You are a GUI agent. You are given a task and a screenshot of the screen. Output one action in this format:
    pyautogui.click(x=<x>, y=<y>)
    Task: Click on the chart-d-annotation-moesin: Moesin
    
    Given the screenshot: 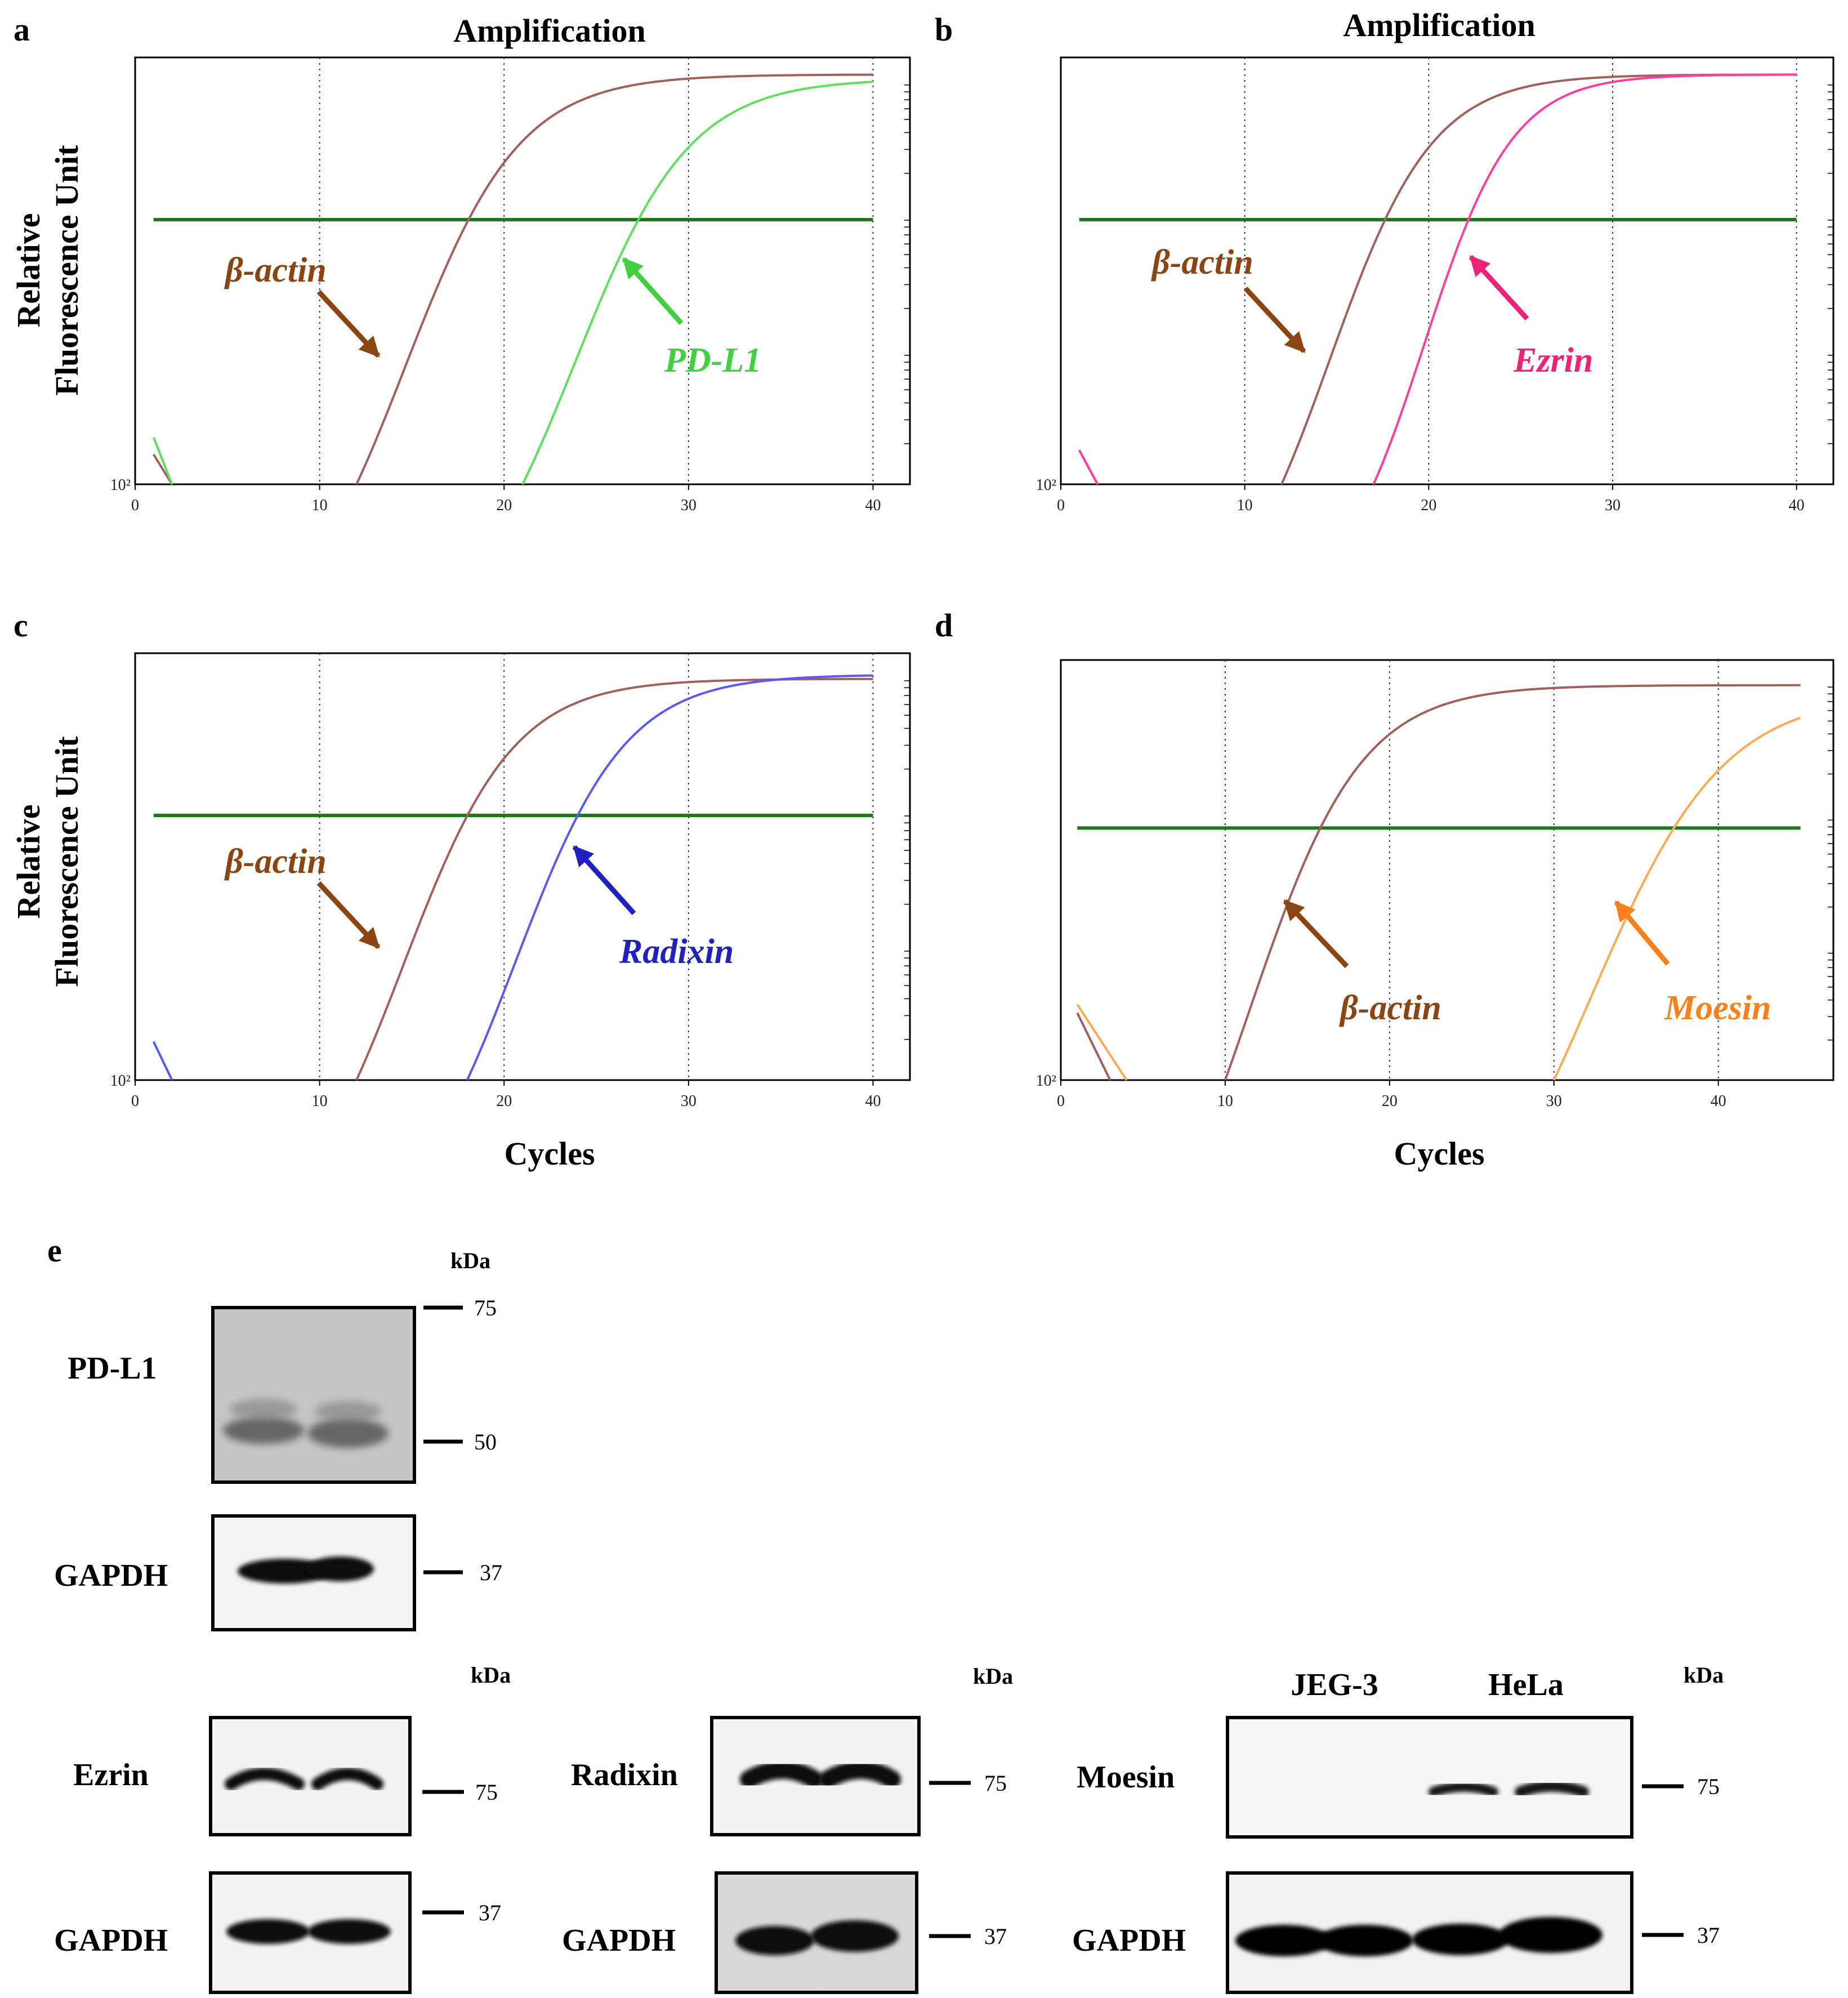 What is the action you would take?
    pyautogui.click(x=1717, y=1008)
    